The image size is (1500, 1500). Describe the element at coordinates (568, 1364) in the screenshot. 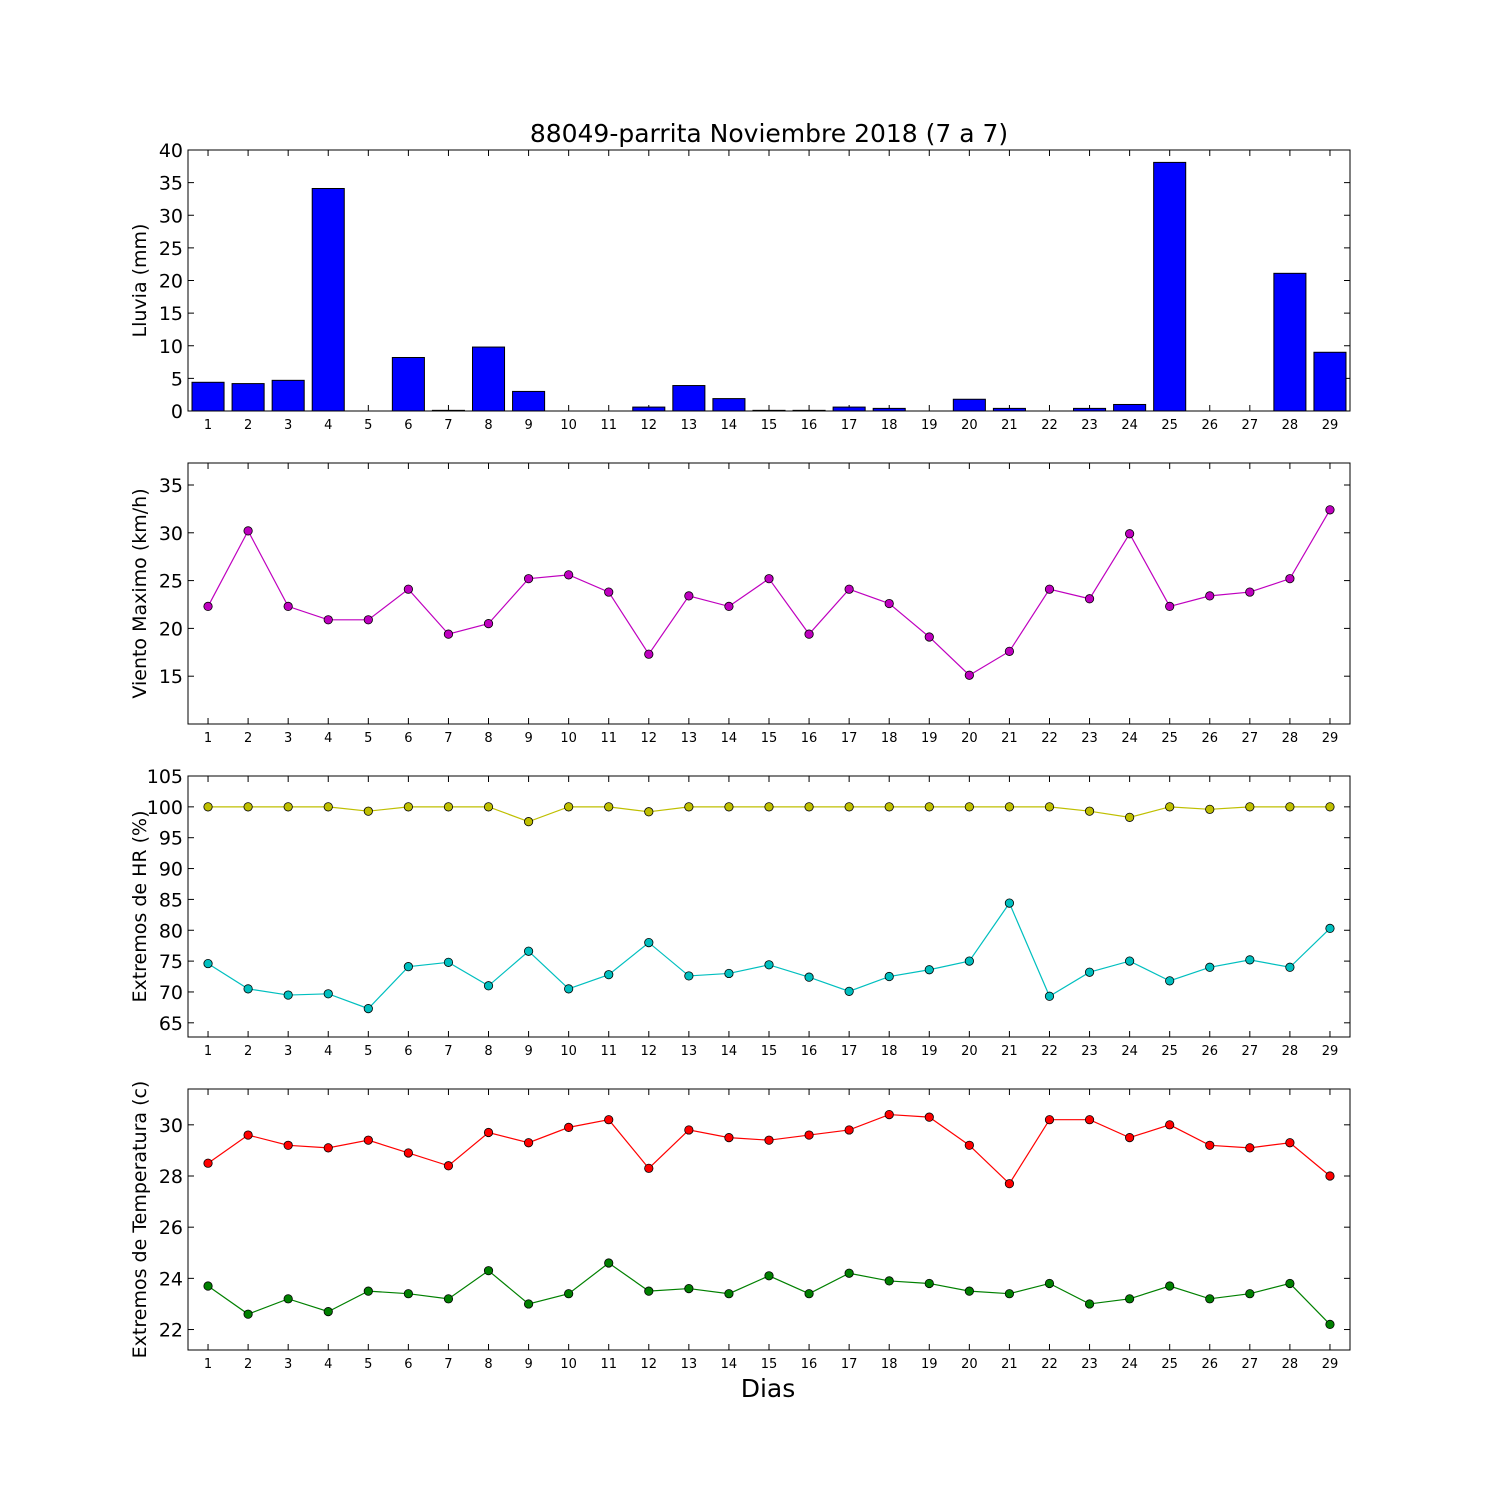

I see `temperature-x-tick-label: 10` at that location.